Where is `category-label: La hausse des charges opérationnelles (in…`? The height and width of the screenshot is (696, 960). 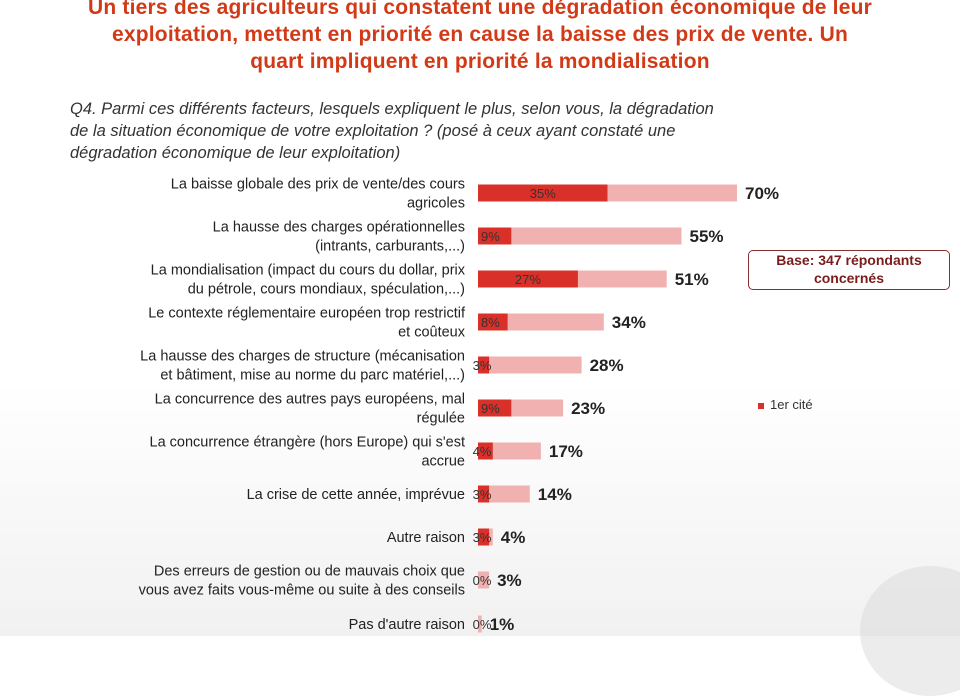
category-label: La hausse des charges opérationnelles (in… is located at coordinates (339, 237).